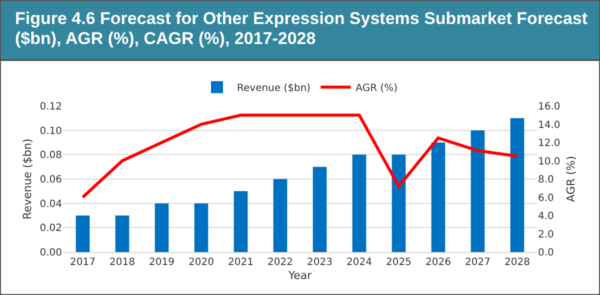  What do you see at coordinates (51, 228) in the screenshot?
I see `y-tick-label: 0.02` at bounding box center [51, 228].